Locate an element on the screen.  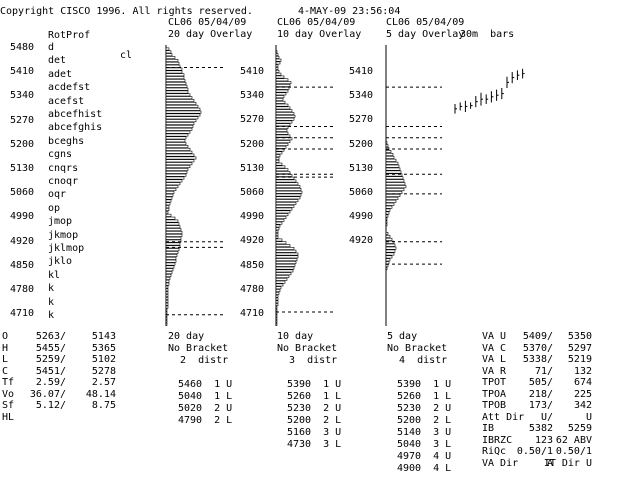
distr-row: 5200 2 L is located at coordinates (314, 420).